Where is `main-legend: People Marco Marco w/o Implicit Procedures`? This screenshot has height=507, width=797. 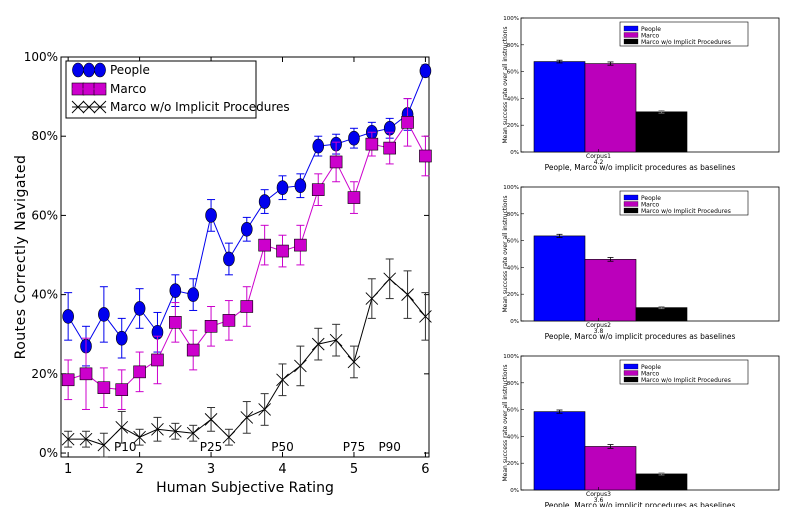
main-legend: People Marco Marco w/o Implicit Procedures is located at coordinates (177, 89).